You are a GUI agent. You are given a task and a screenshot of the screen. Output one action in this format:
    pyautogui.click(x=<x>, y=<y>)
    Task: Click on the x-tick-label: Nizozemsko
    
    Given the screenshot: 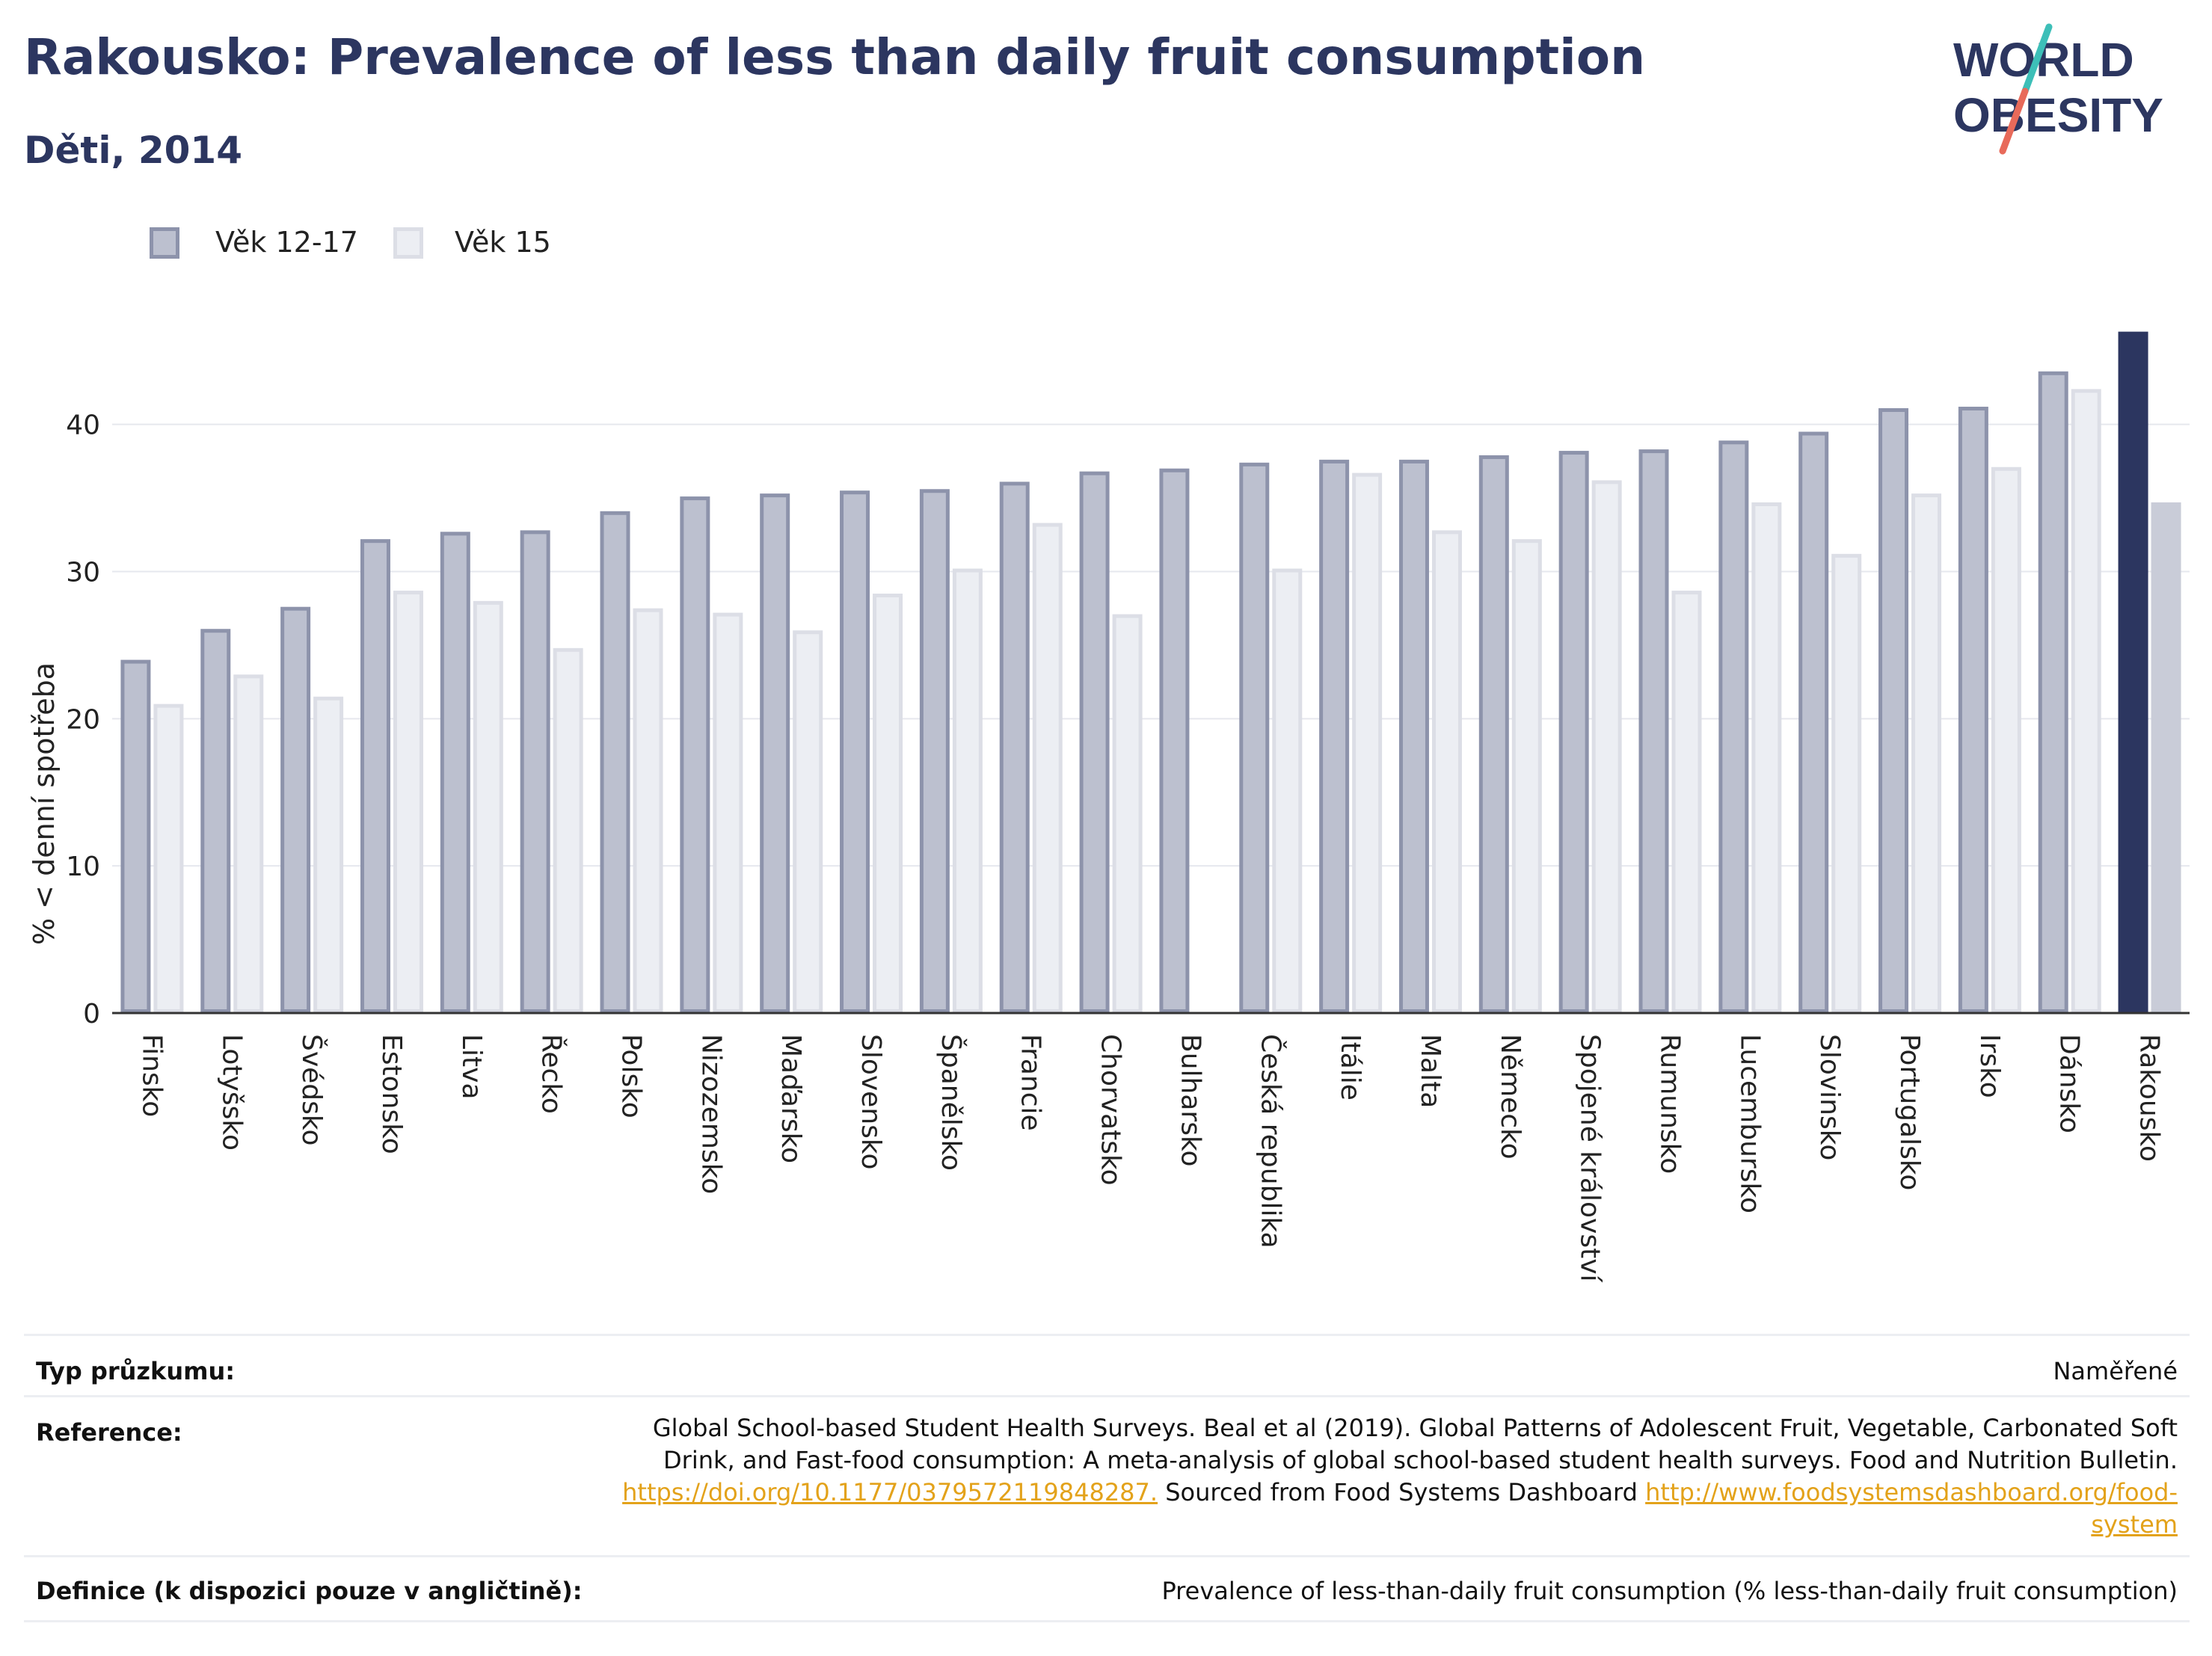 What is the action you would take?
    pyautogui.click(x=710, y=1114)
    